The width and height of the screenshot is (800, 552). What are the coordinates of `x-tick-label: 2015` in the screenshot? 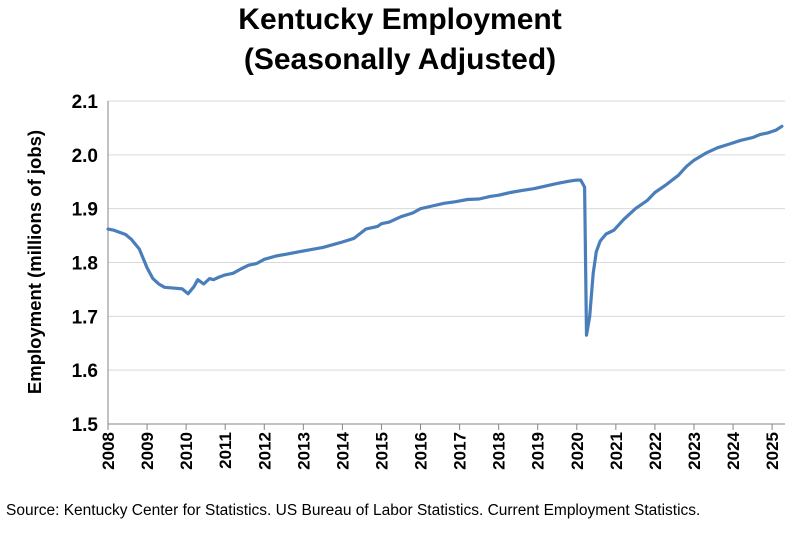 It's located at (381, 451).